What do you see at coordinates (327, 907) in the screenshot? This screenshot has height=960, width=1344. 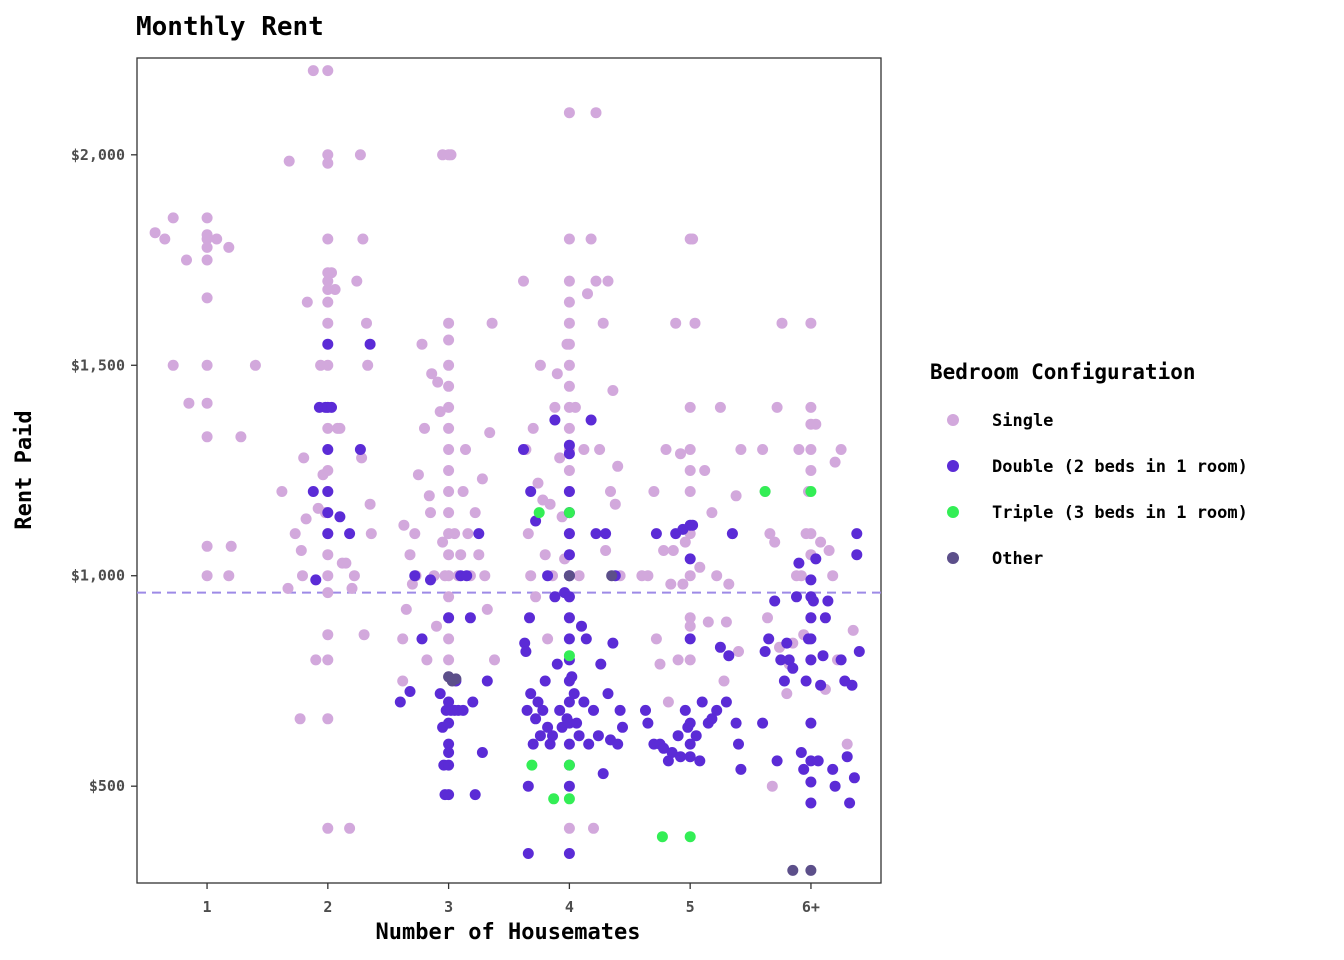 I see `x-tick-label: 2` at bounding box center [327, 907].